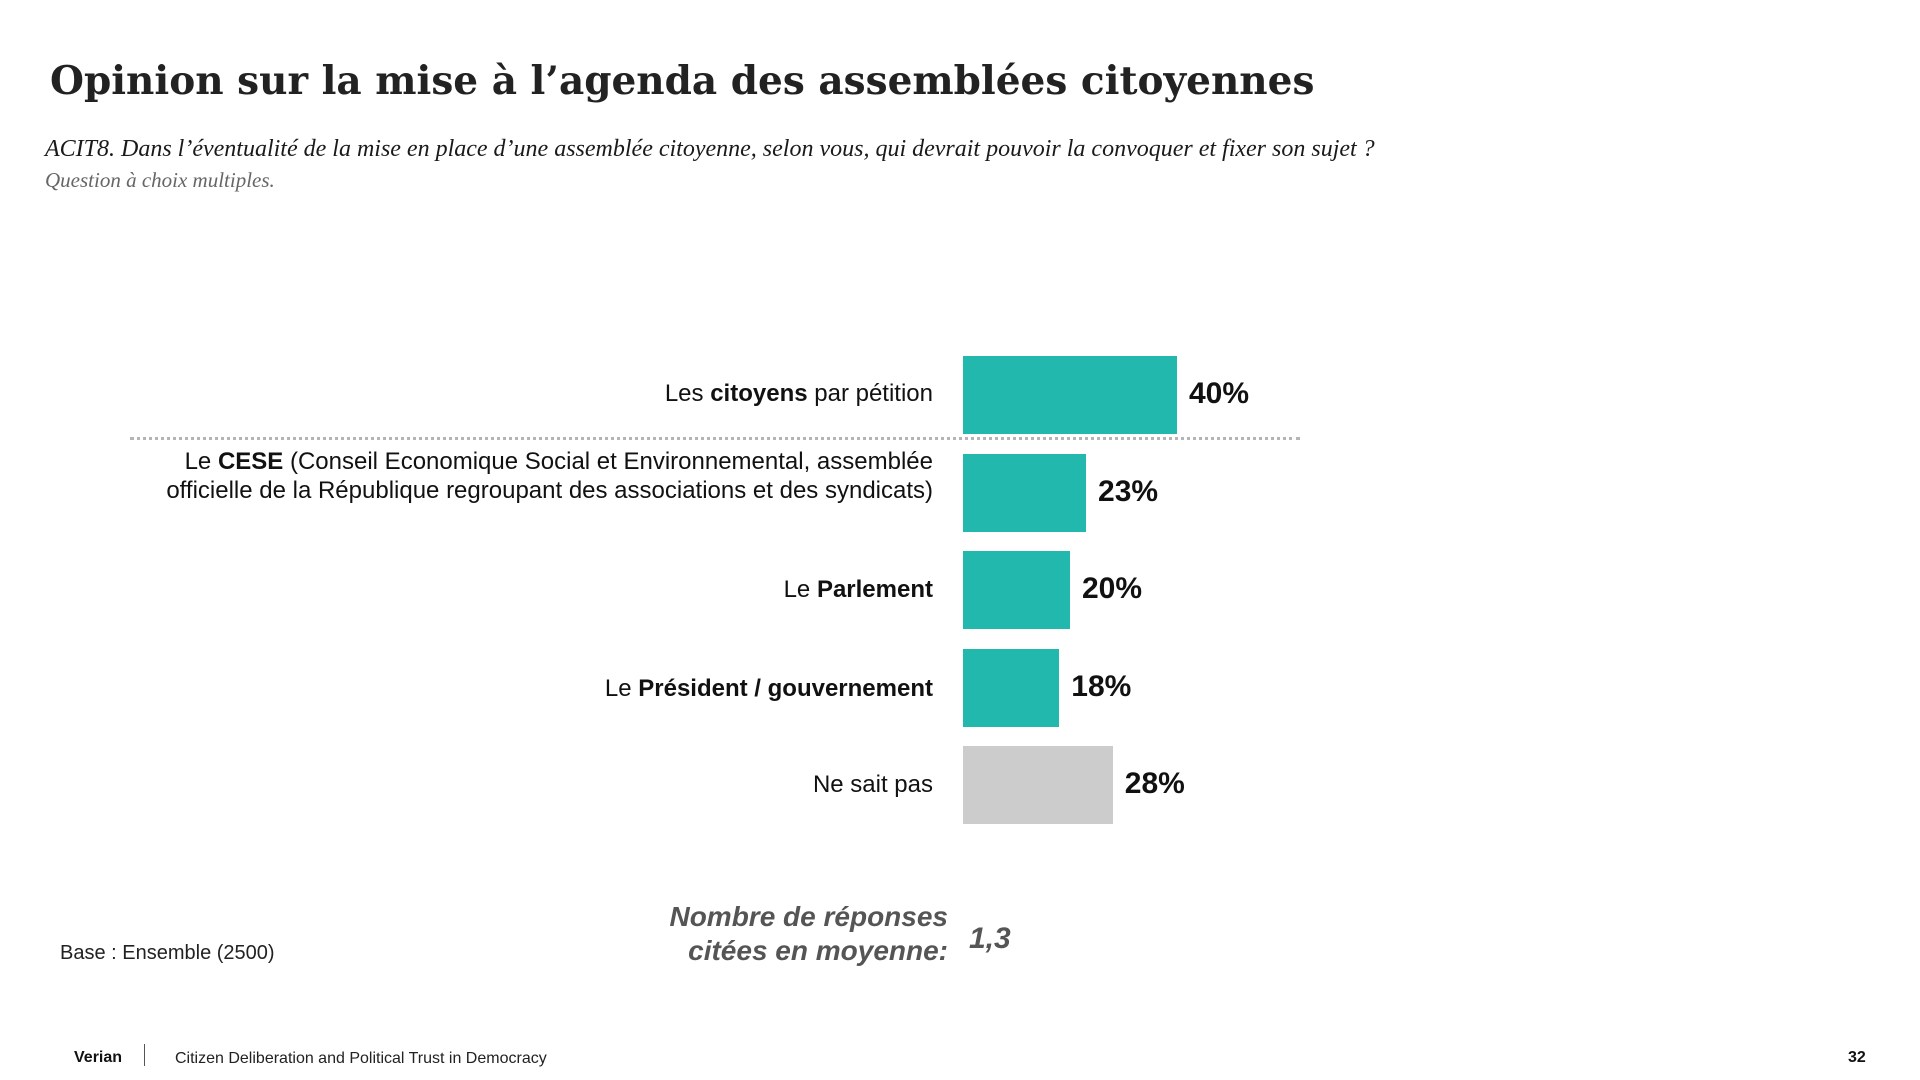 The image size is (1920, 1080). Describe the element at coordinates (1112, 588) in the screenshot. I see `value-label: 20%` at that location.